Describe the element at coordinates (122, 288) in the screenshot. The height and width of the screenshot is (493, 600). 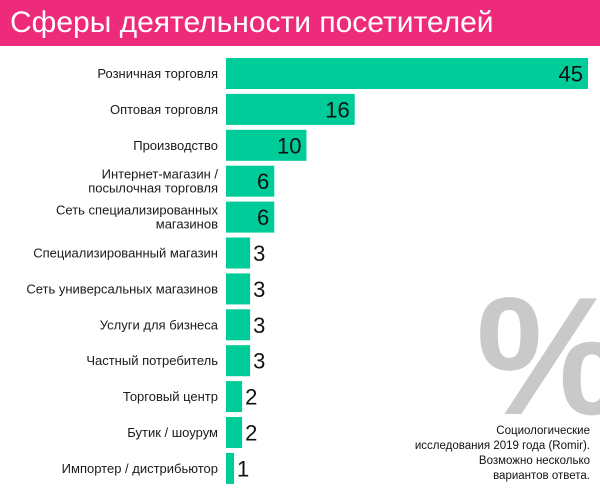
I see `category-label: Сеть универсальных магазинов` at that location.